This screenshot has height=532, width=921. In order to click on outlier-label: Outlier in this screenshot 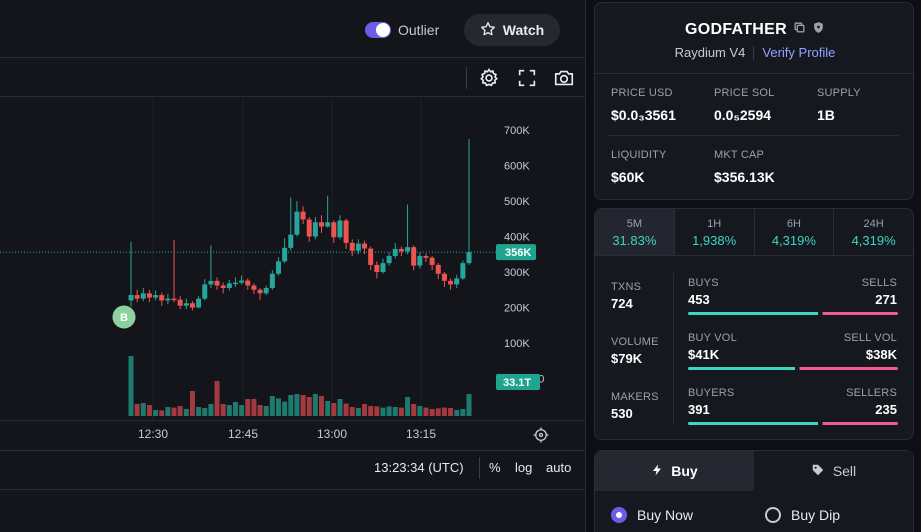, I will do `click(419, 30)`.